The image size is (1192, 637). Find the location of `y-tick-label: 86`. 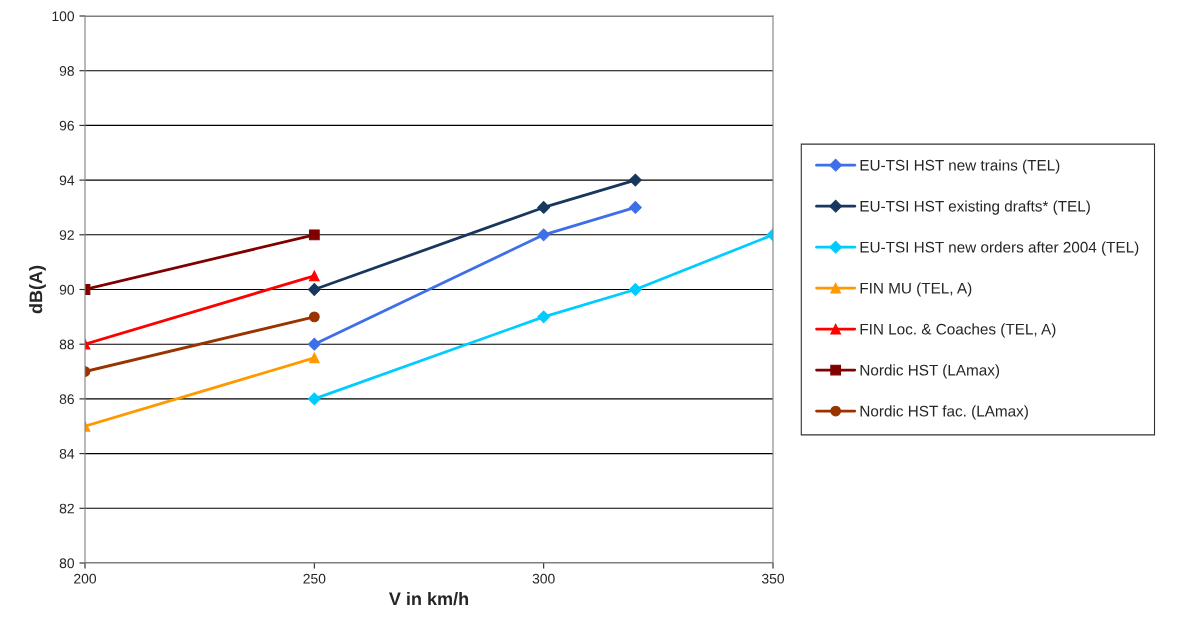

y-tick-label: 86 is located at coordinates (66, 399).